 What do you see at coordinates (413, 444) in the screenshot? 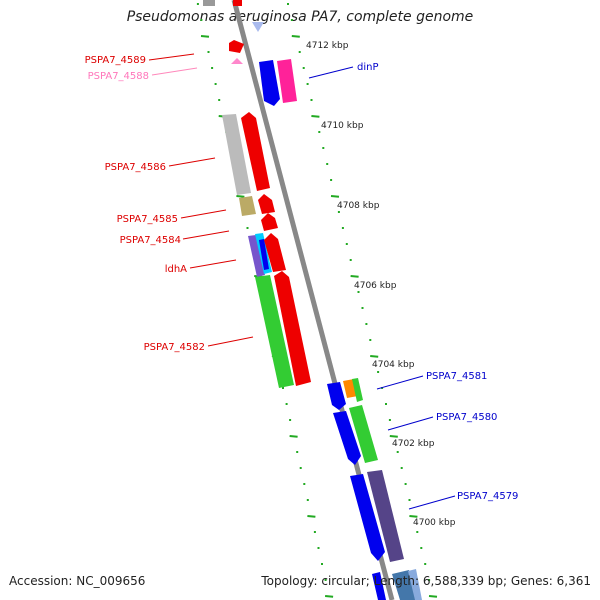
I see `scale-label: 4702 kbp` at bounding box center [413, 444].